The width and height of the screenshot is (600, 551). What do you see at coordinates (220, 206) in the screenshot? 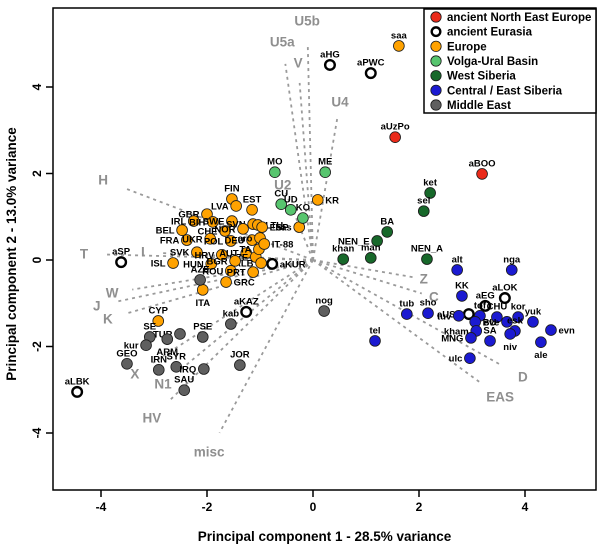
I see `data-point-label-LVA: LVA` at bounding box center [220, 206].